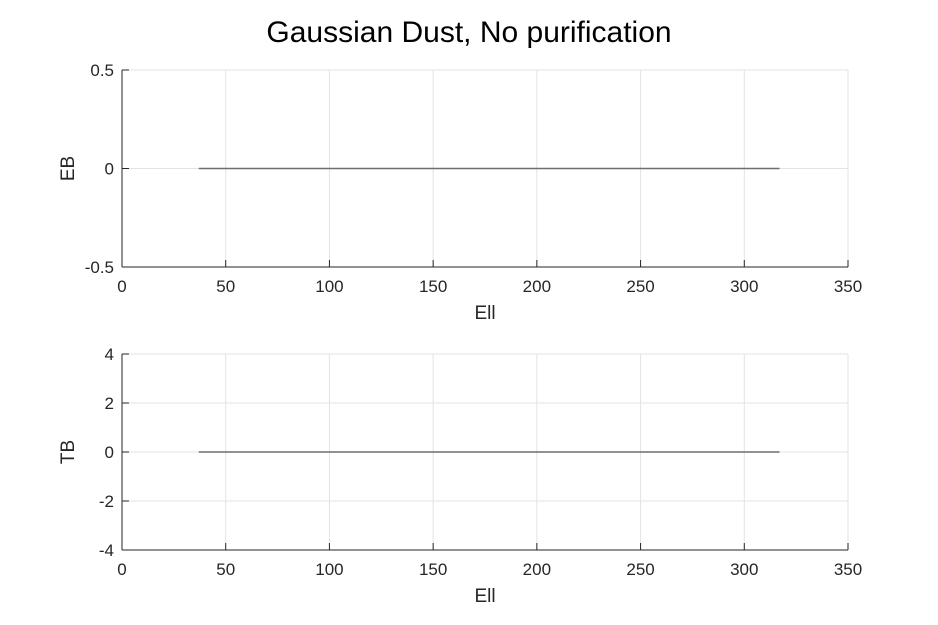 The image size is (938, 625). Describe the element at coordinates (68, 168) in the screenshot. I see `y-axis-label: EB` at that location.